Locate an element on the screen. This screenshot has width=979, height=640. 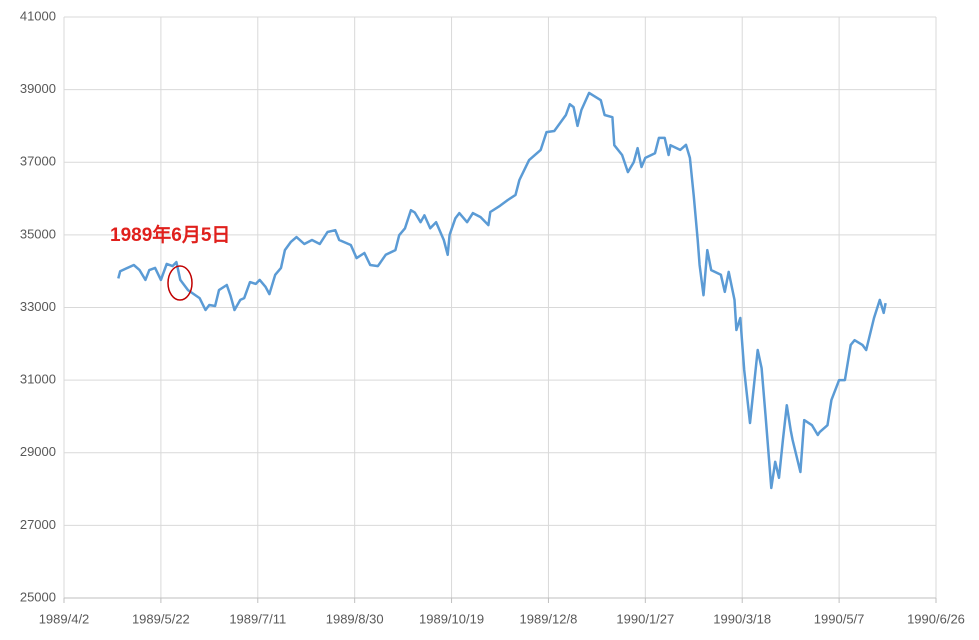
highlight-circle is located at coordinates (180, 283).